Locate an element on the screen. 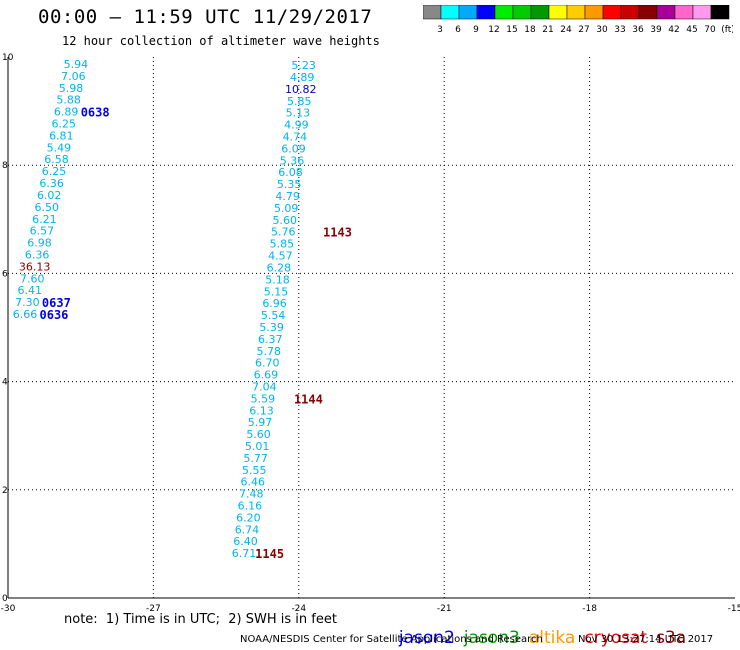  swh-value-label: 5.88 is located at coordinates (68, 100).